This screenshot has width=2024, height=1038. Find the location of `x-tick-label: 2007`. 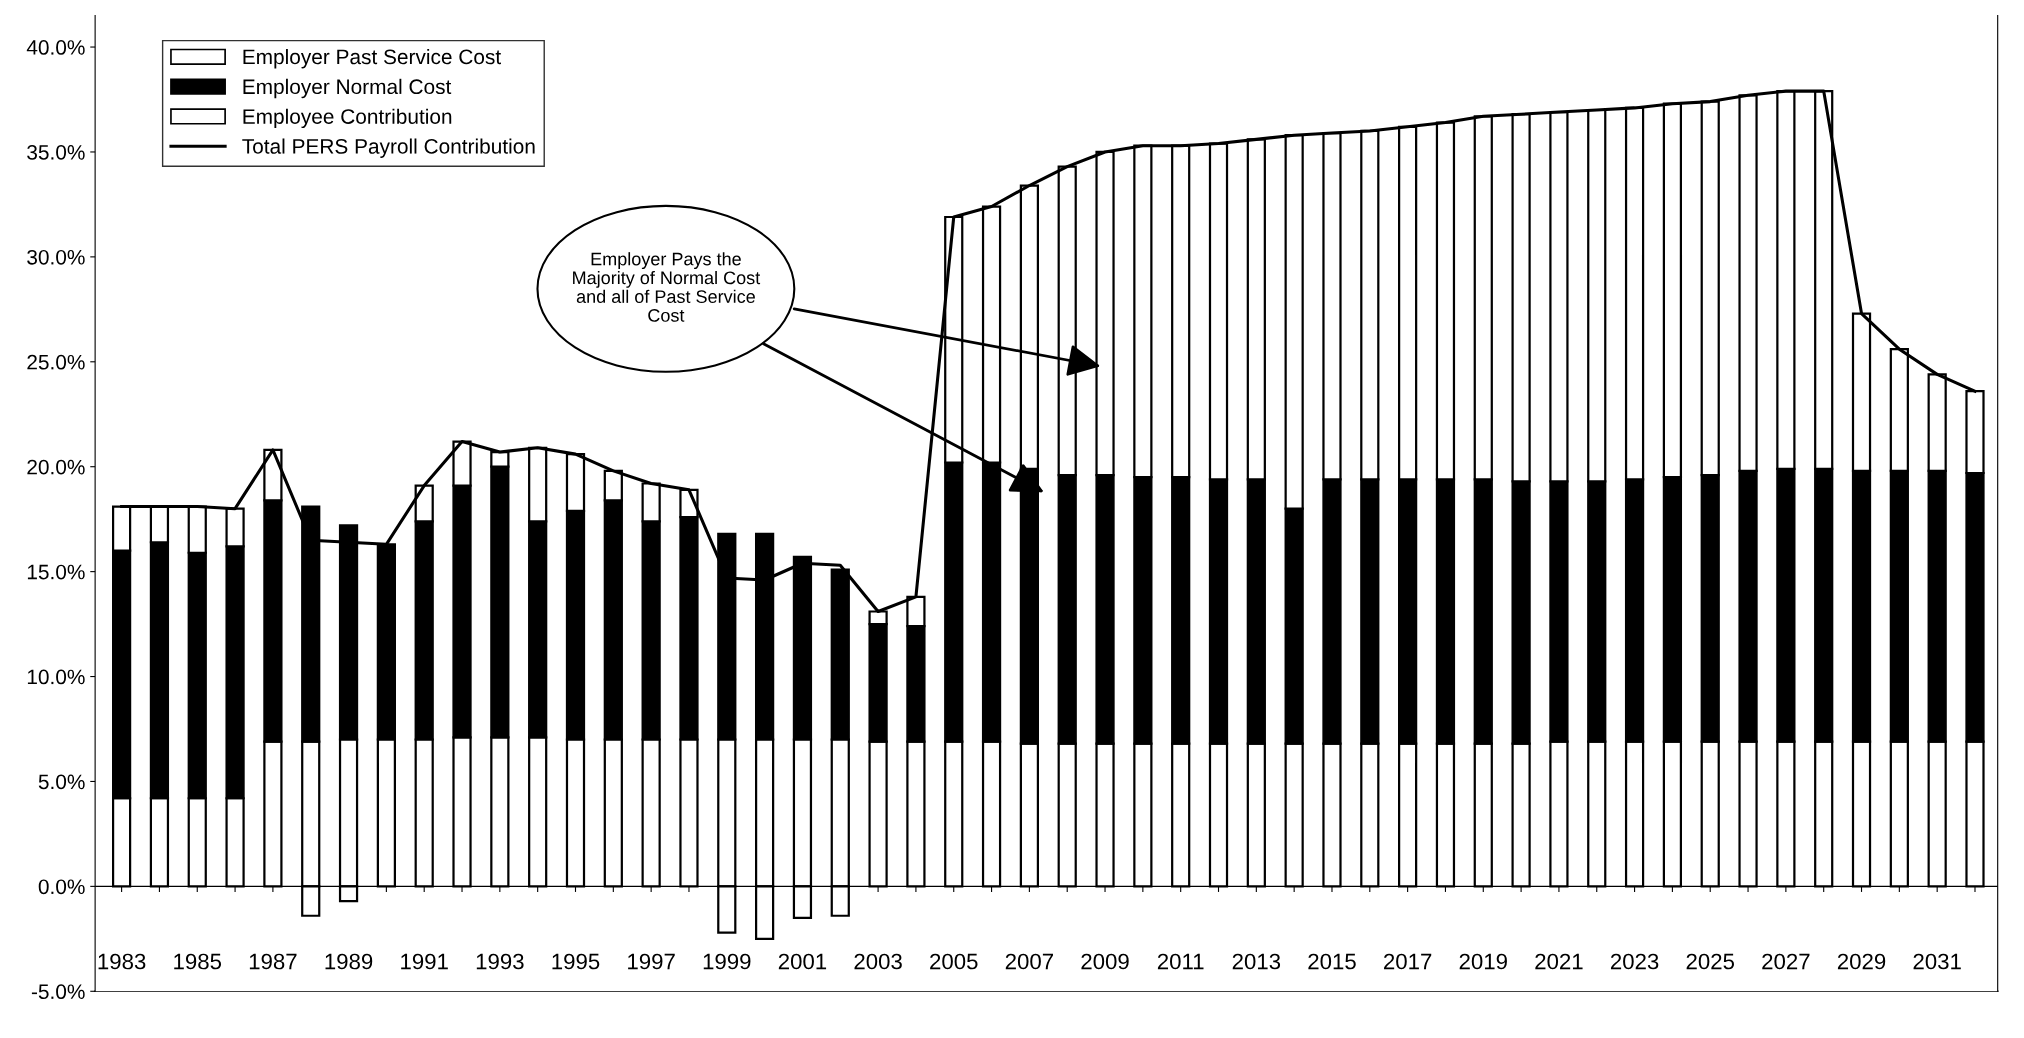

x-tick-label: 2007 is located at coordinates (1029, 961).